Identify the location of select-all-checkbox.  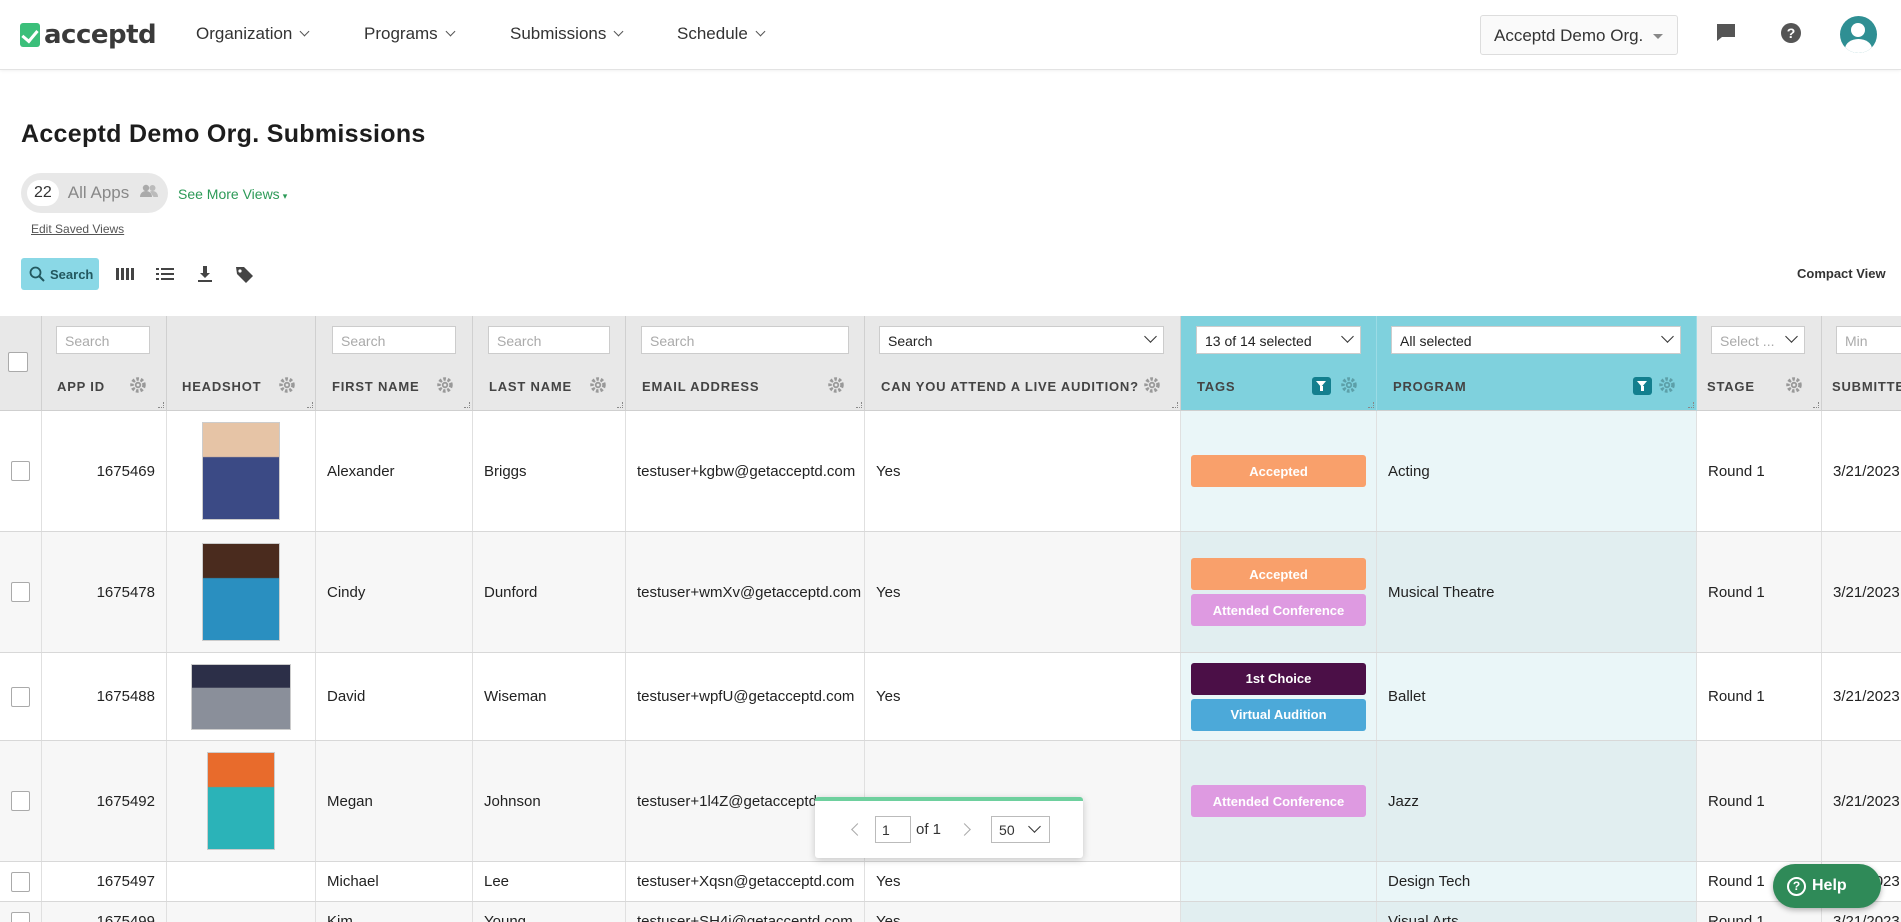
(18, 362).